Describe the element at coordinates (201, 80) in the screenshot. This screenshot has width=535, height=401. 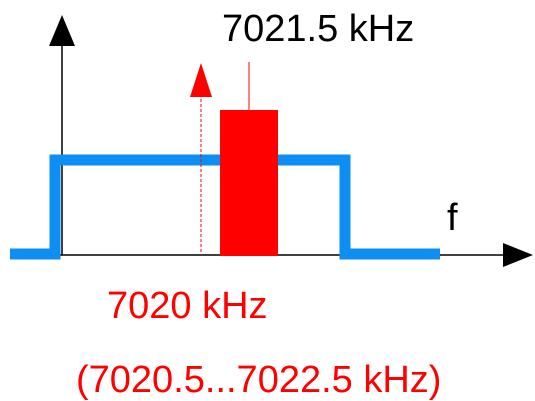
I see `transmit-marker-arrowhead` at that location.